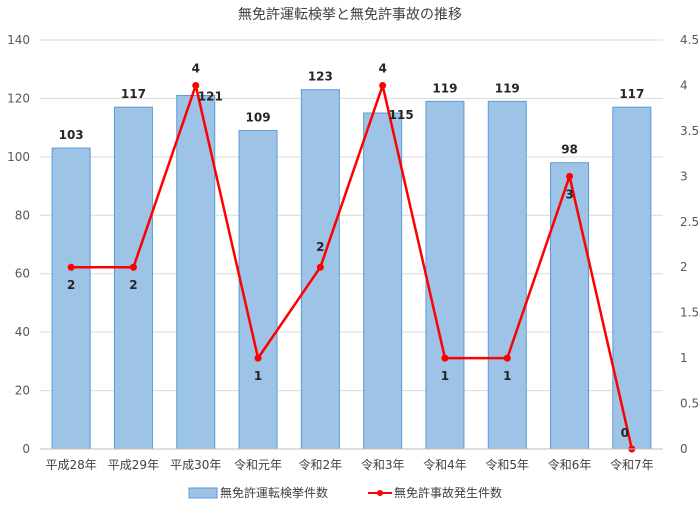 This screenshot has width=700, height=513. I want to click on y-left-tick-label: 100, so click(18, 157).